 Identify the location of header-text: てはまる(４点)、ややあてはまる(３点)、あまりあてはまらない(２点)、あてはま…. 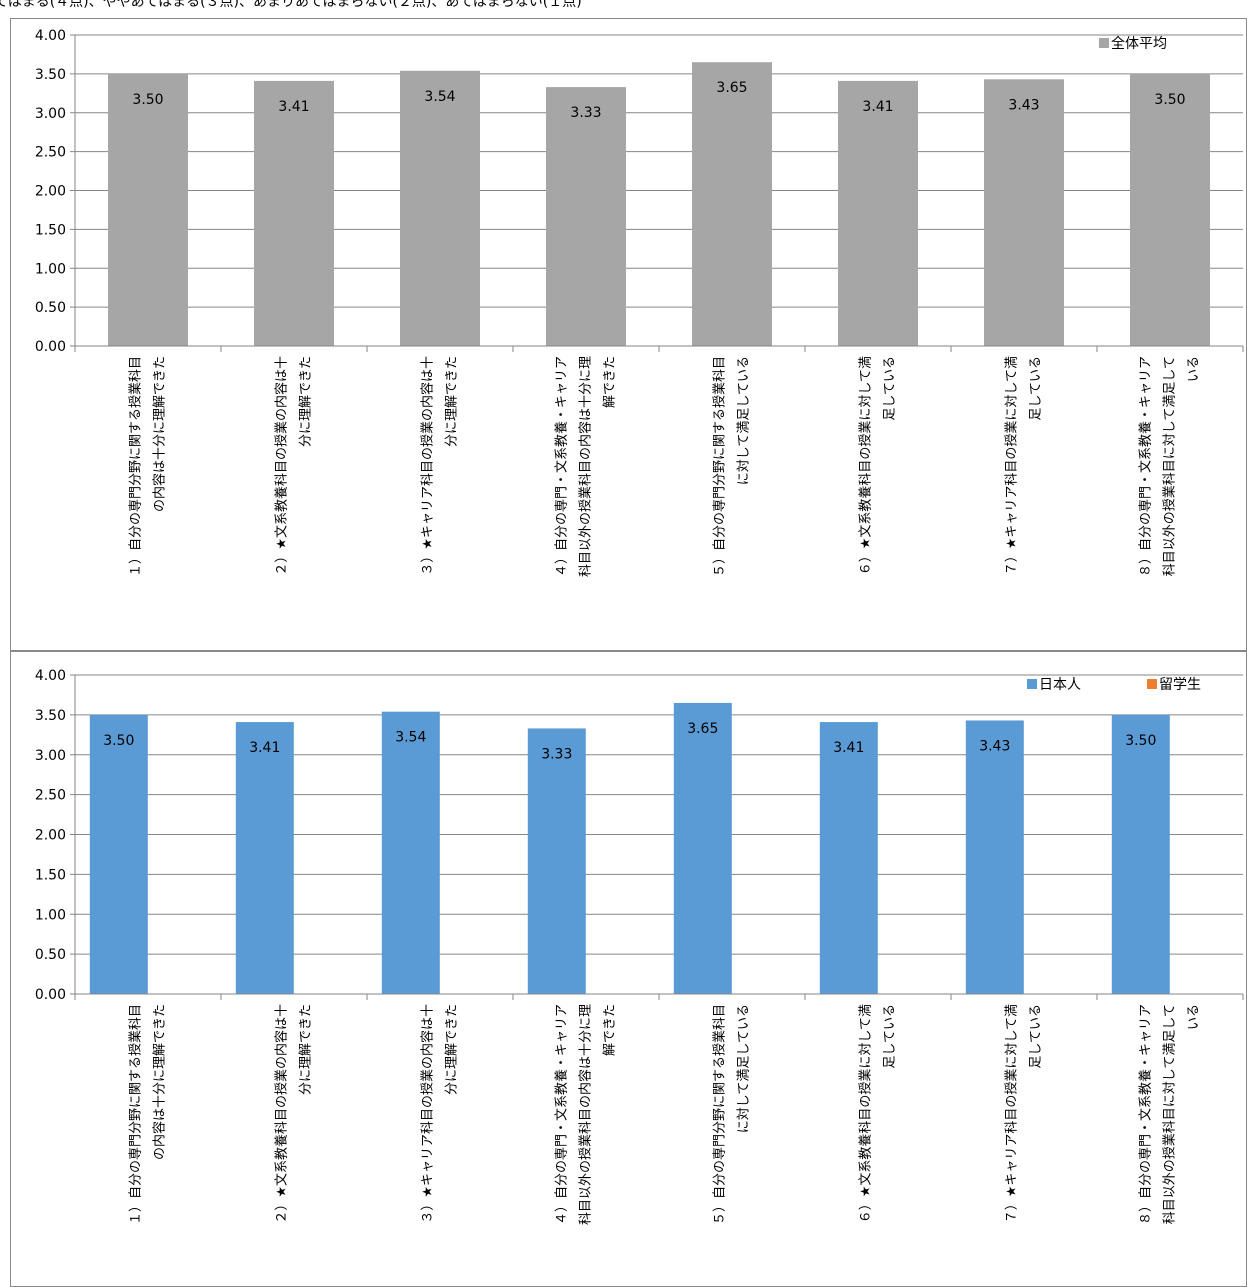
(291, 5).